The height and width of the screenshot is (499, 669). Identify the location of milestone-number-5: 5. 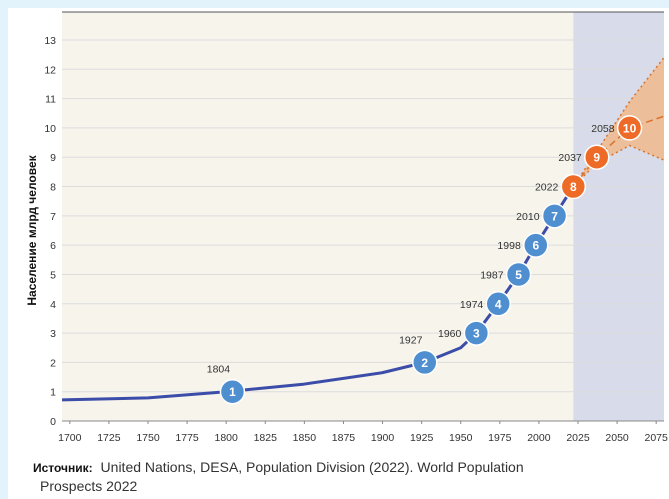
(518, 275).